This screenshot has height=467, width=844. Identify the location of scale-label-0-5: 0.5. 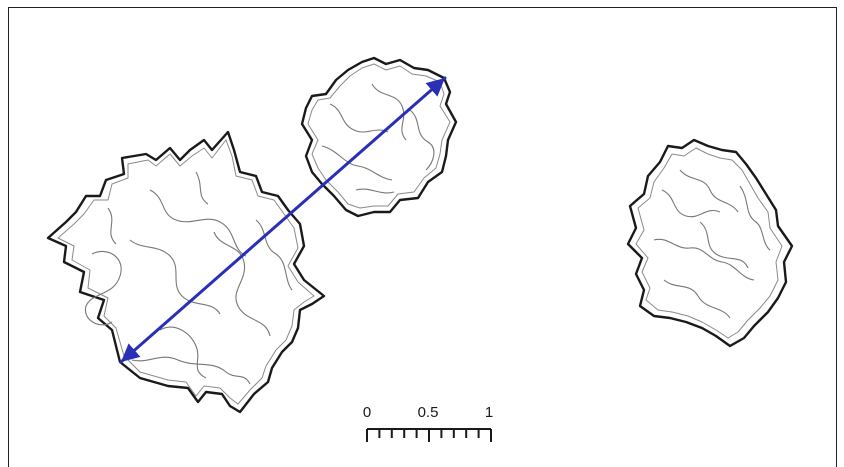
(428, 412).